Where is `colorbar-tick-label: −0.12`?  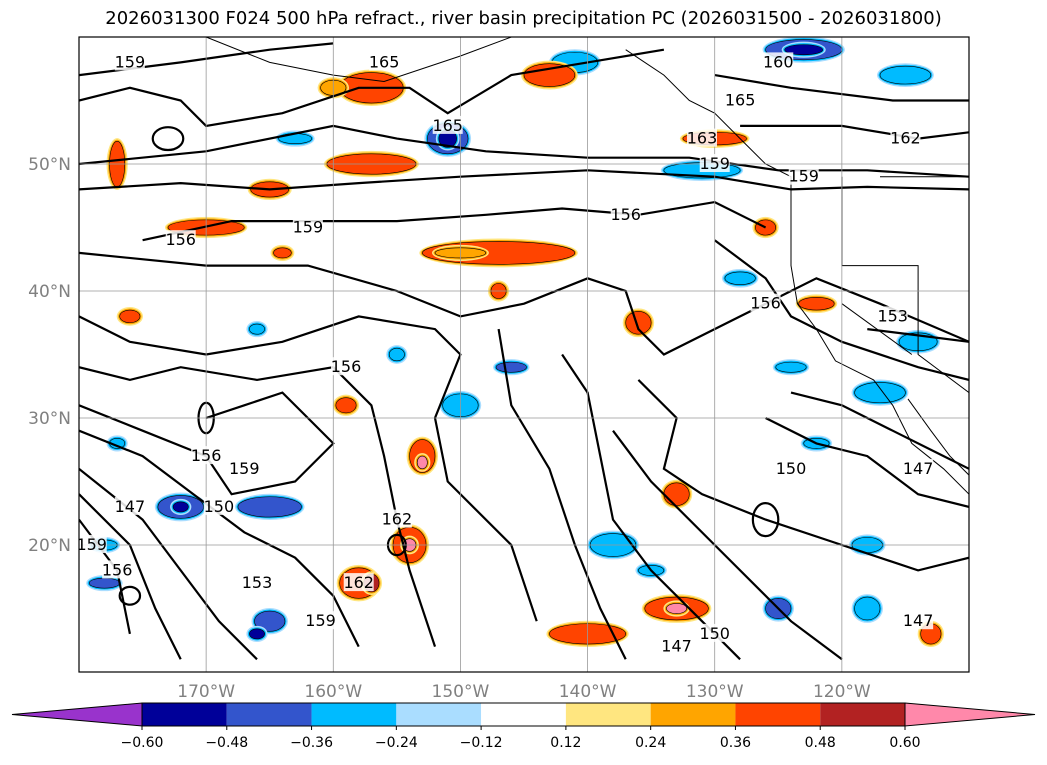
colorbar-tick-label: −0.12 is located at coordinates (481, 743).